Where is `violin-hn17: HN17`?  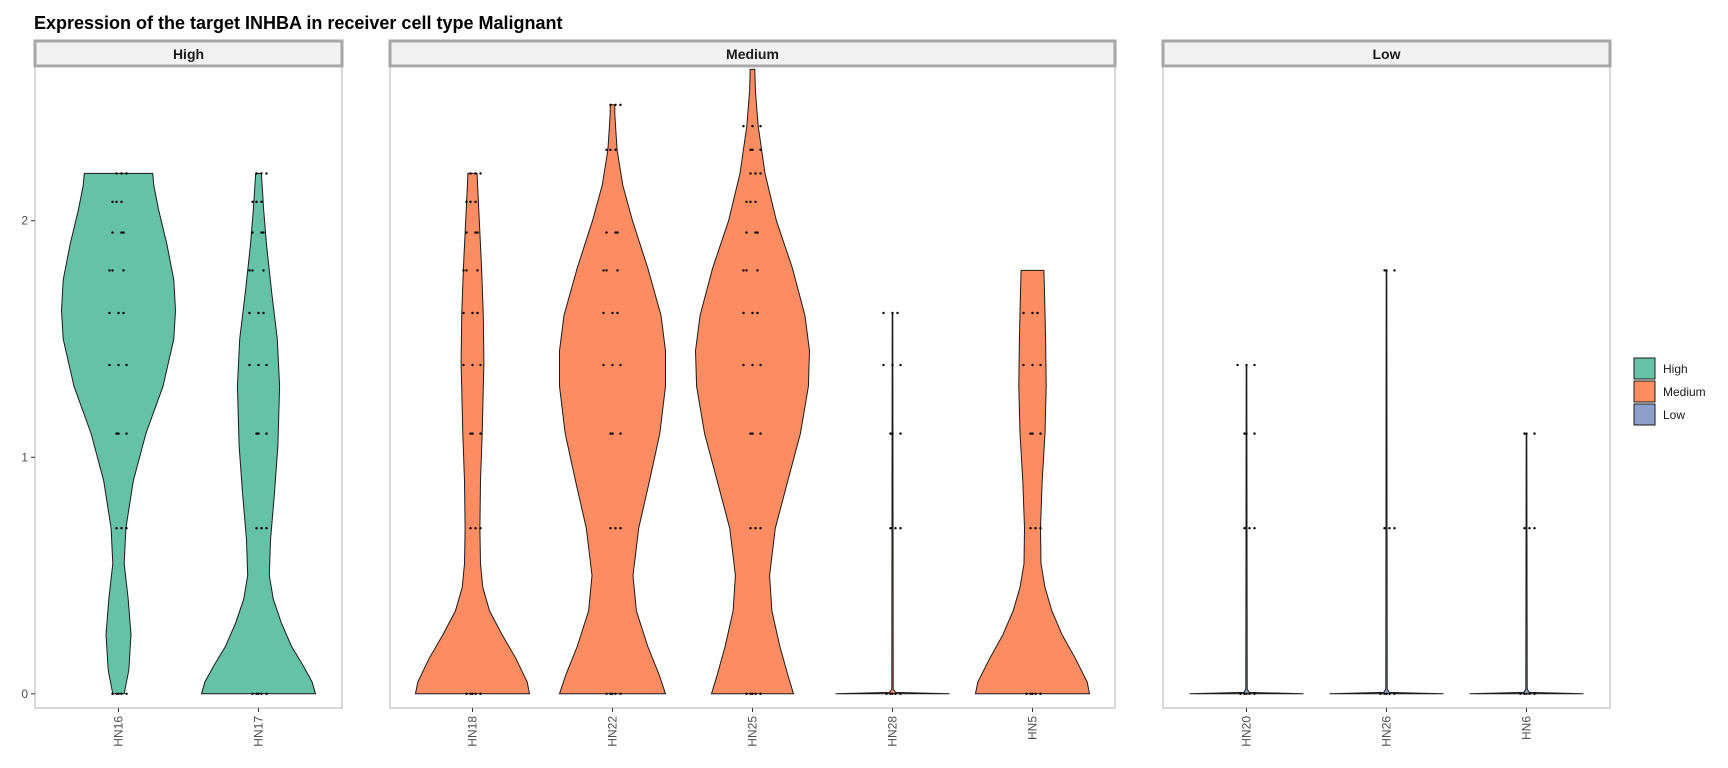
violin-hn17: HN17 is located at coordinates (258, 459).